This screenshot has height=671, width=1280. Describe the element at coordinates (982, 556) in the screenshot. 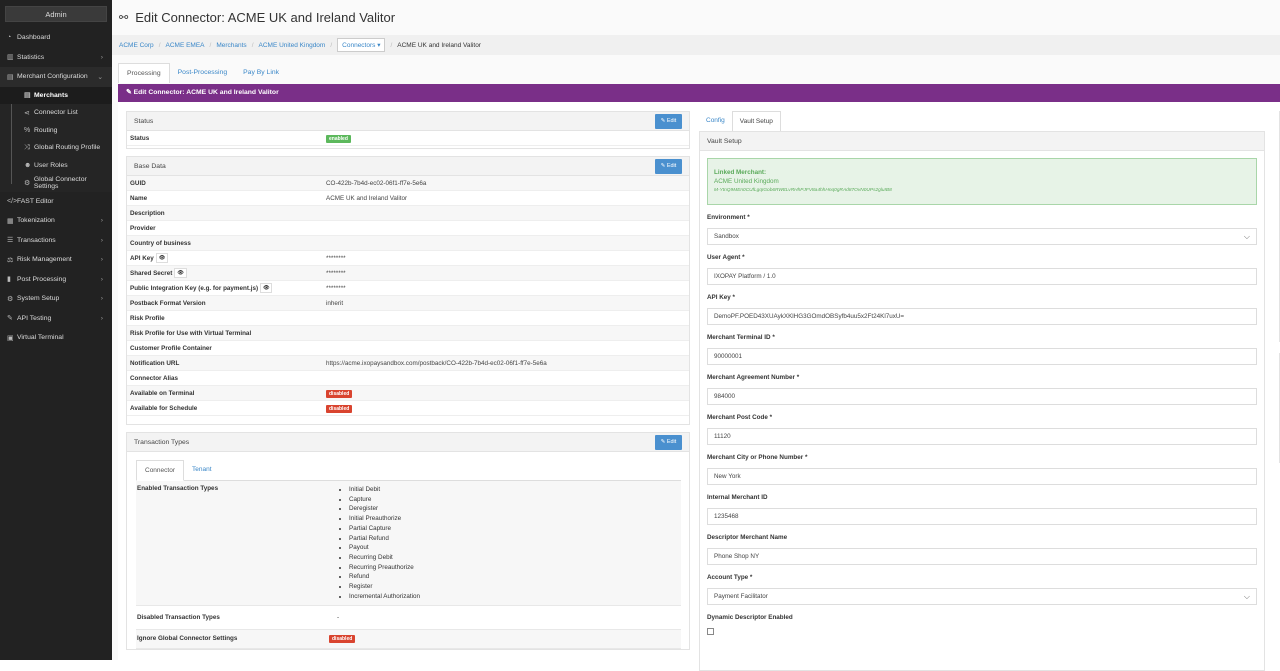

I see `descriptor-merchant-name-input: Phone Shop NY` at that location.